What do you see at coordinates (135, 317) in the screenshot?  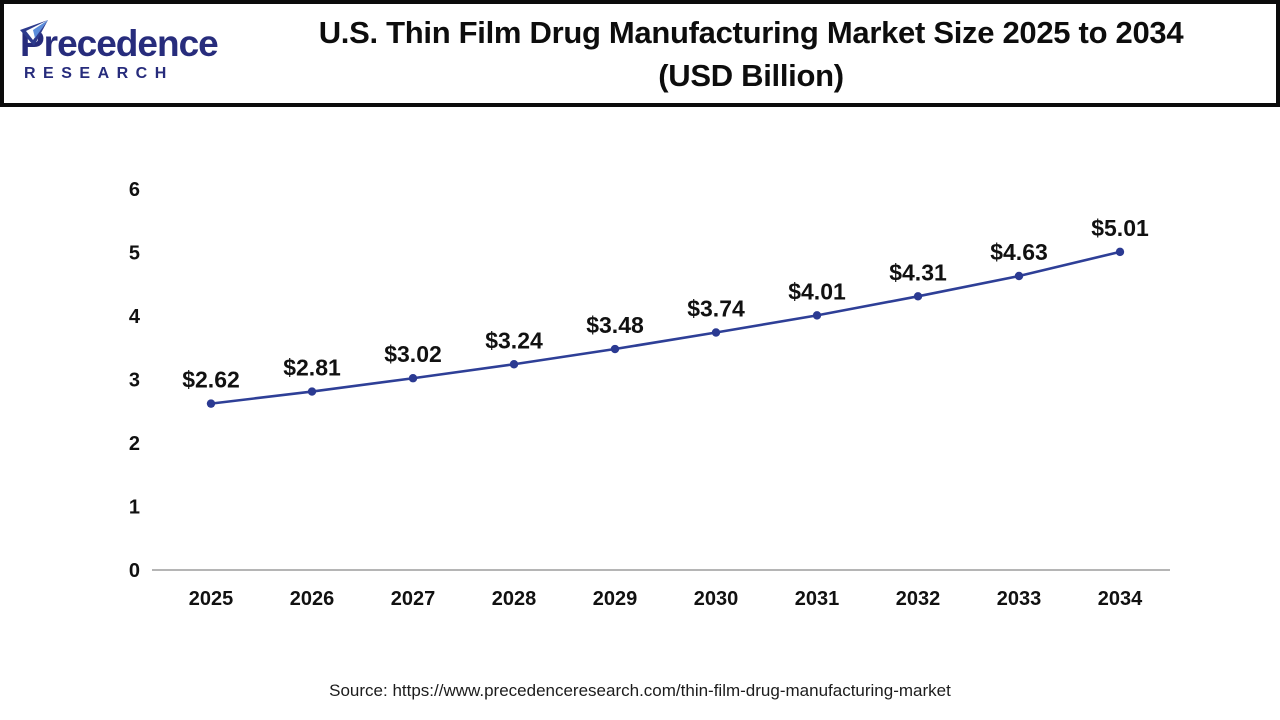 I see `y-axis-tick-label: 4` at bounding box center [135, 317].